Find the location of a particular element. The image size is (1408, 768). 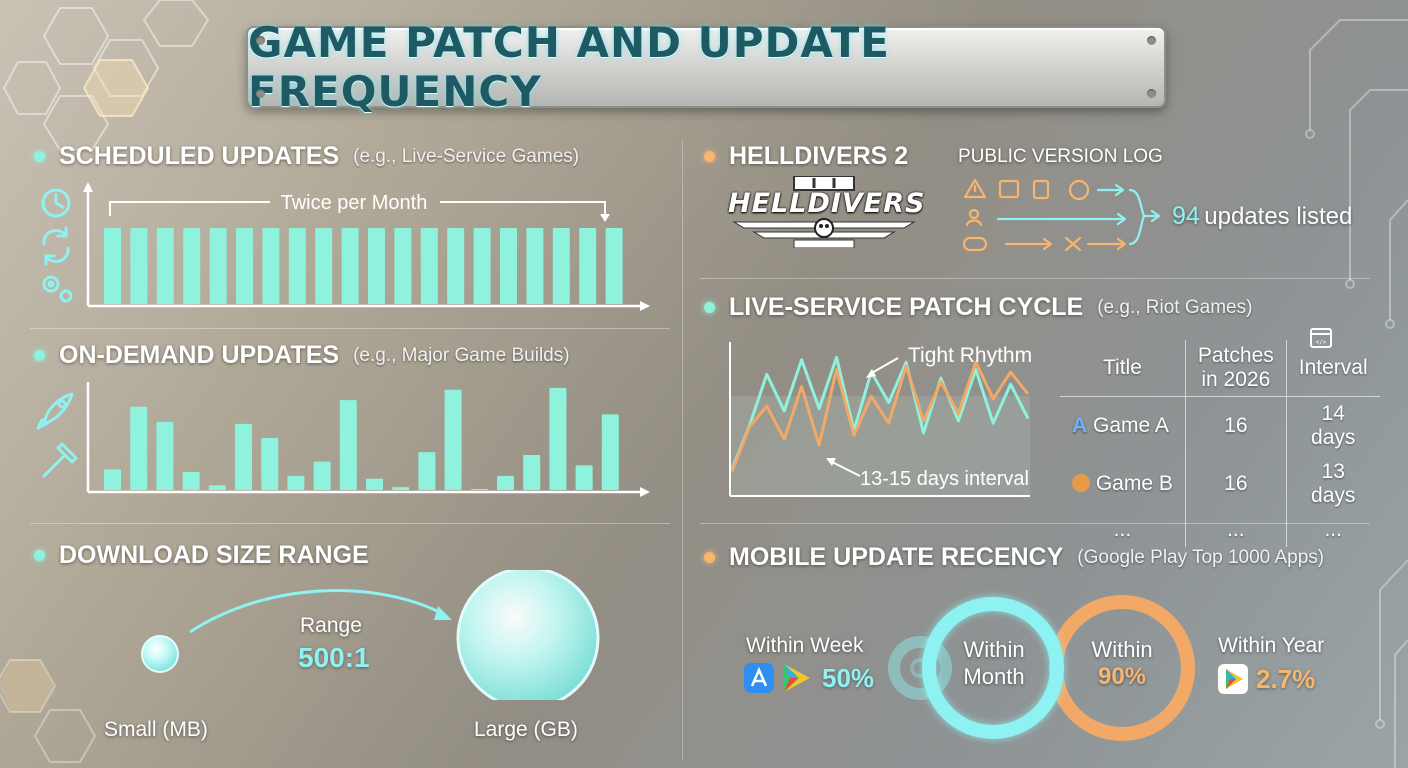

annotation-tight-rhythm: Tight Rhythm is located at coordinates (970, 355).